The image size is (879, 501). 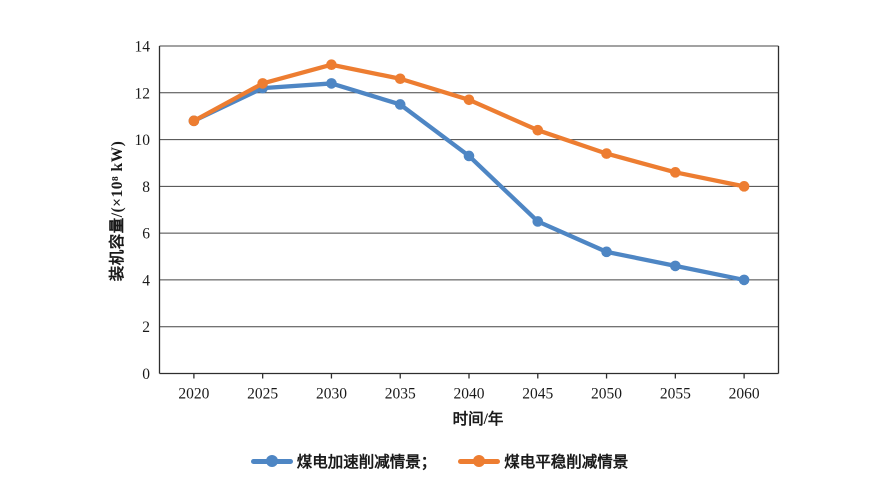 I want to click on y-tick-label: 0, so click(x=146, y=374).